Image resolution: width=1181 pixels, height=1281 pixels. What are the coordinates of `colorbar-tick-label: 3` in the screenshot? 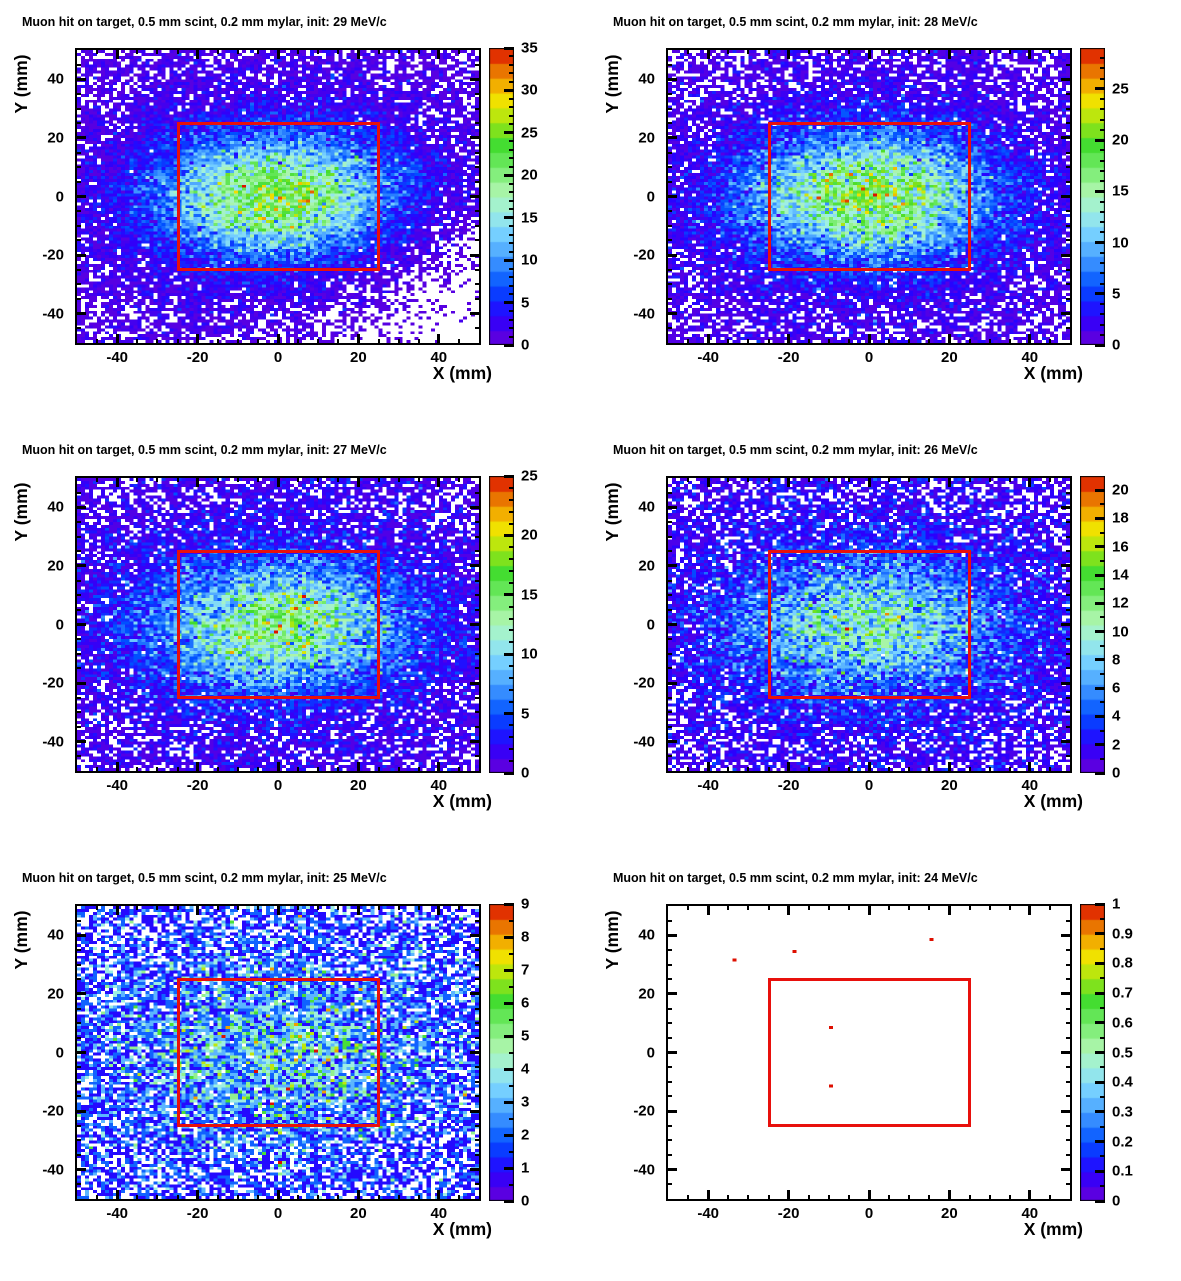 It's located at (525, 1102).